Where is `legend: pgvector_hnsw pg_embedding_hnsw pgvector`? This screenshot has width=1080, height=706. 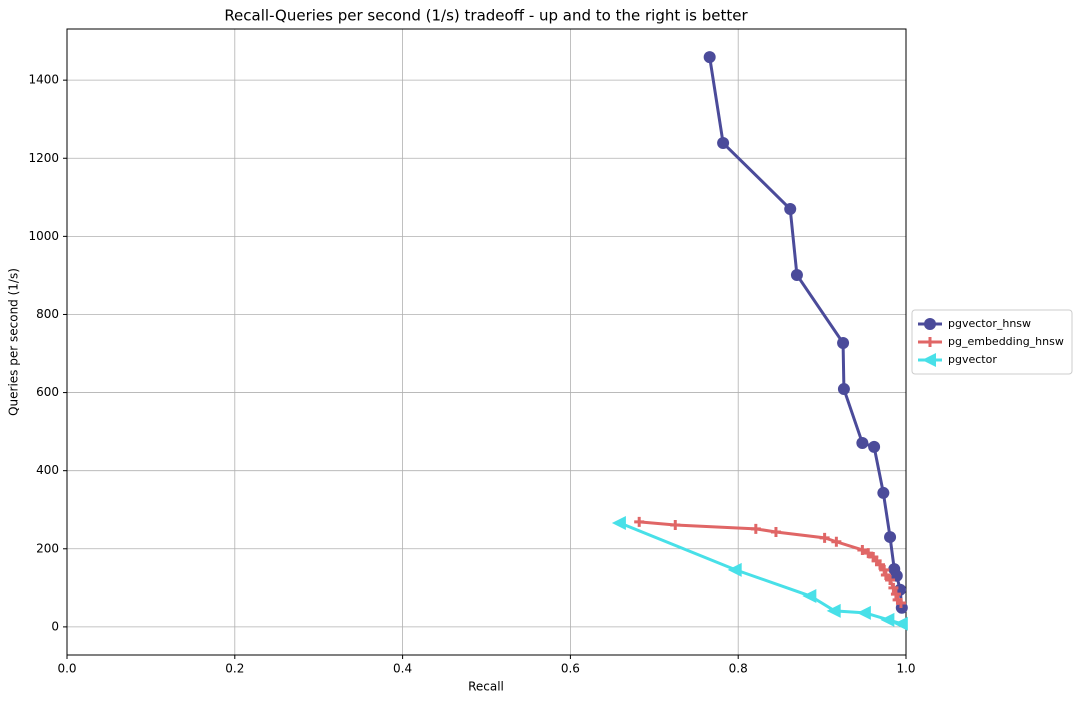 legend: pgvector_hnsw pg_embedding_hnsw pgvector is located at coordinates (992, 342).